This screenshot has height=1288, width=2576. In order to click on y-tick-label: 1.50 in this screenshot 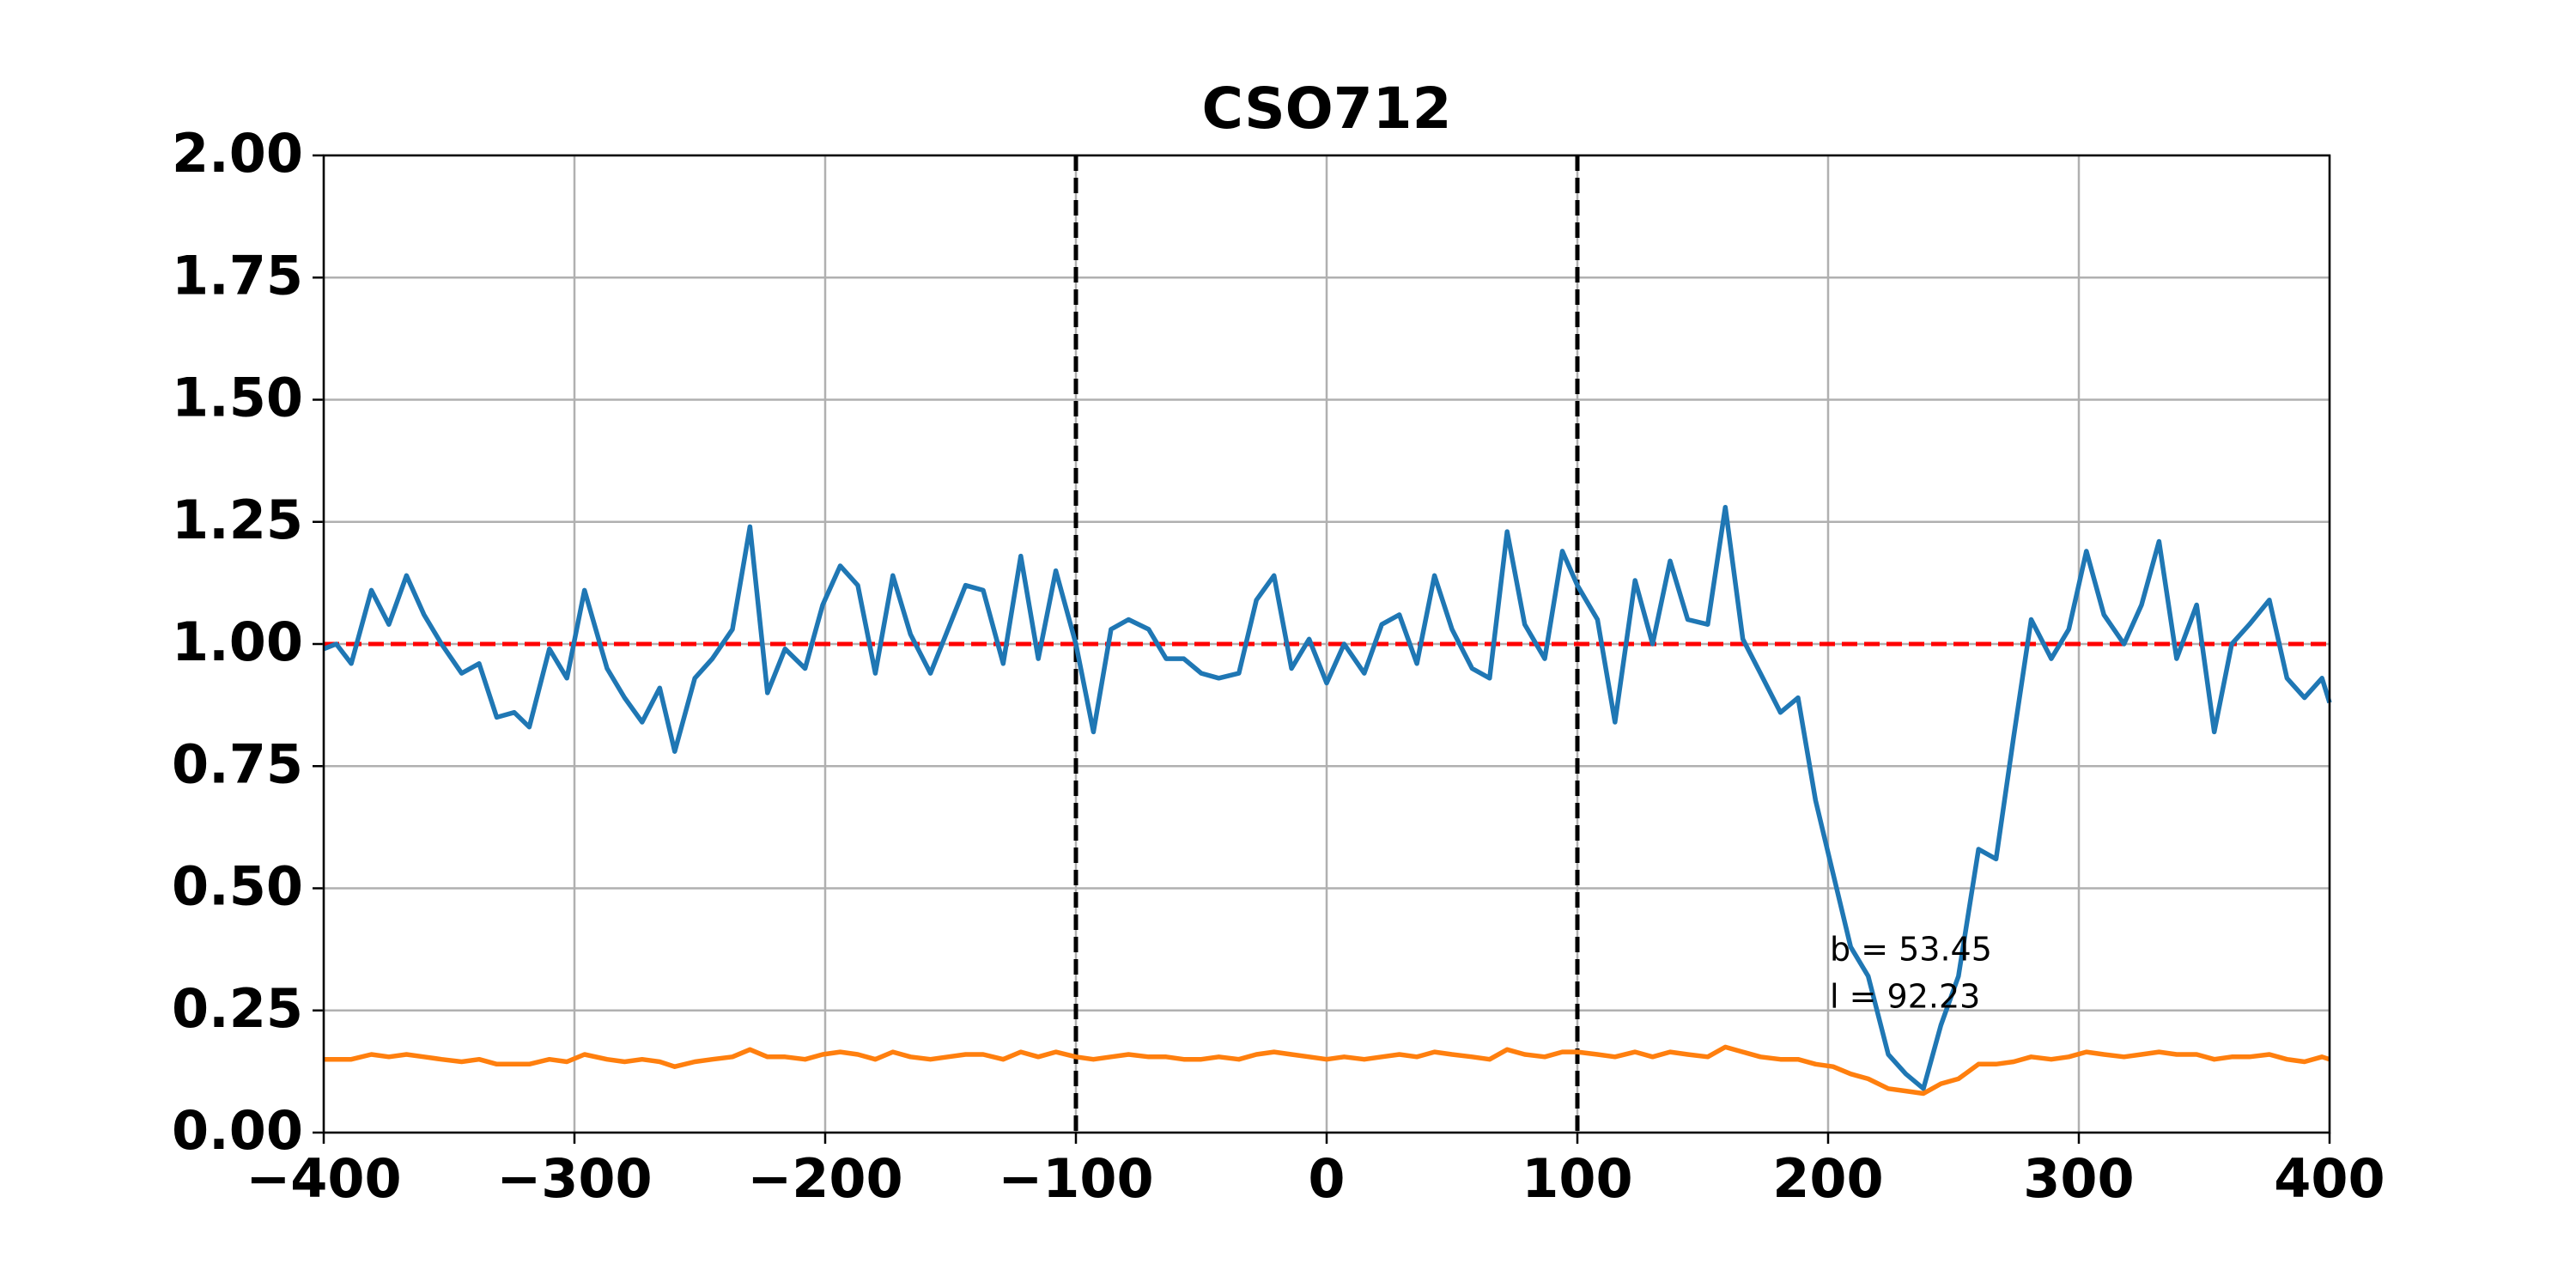, I will do `click(238, 398)`.